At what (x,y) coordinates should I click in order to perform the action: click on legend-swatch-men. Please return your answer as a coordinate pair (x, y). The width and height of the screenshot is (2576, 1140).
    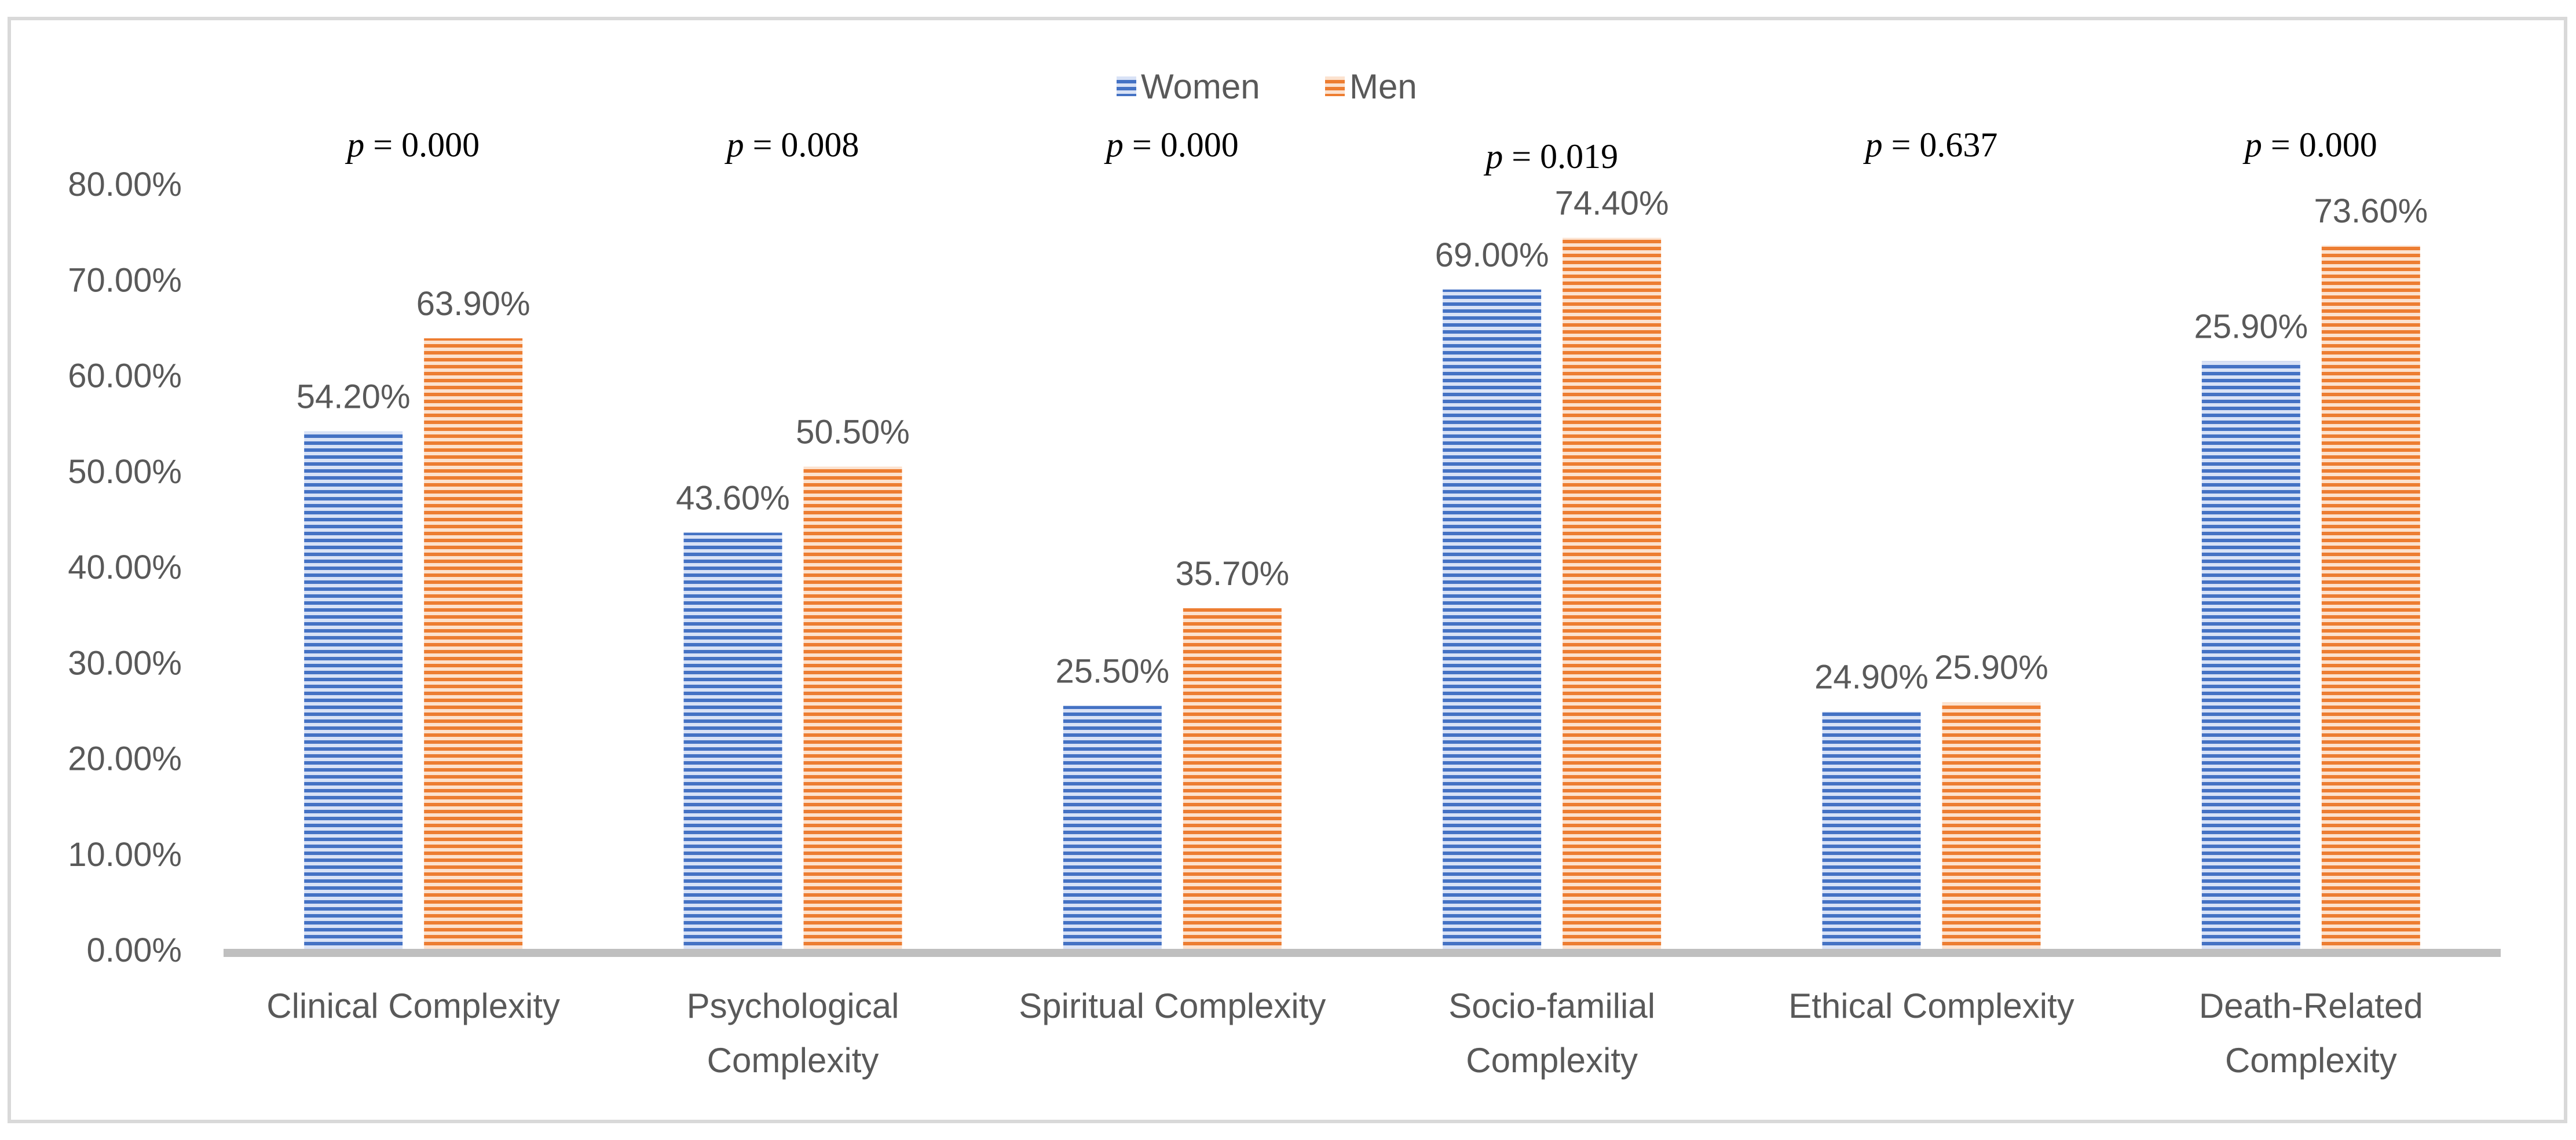
    Looking at the image, I should click on (1335, 86).